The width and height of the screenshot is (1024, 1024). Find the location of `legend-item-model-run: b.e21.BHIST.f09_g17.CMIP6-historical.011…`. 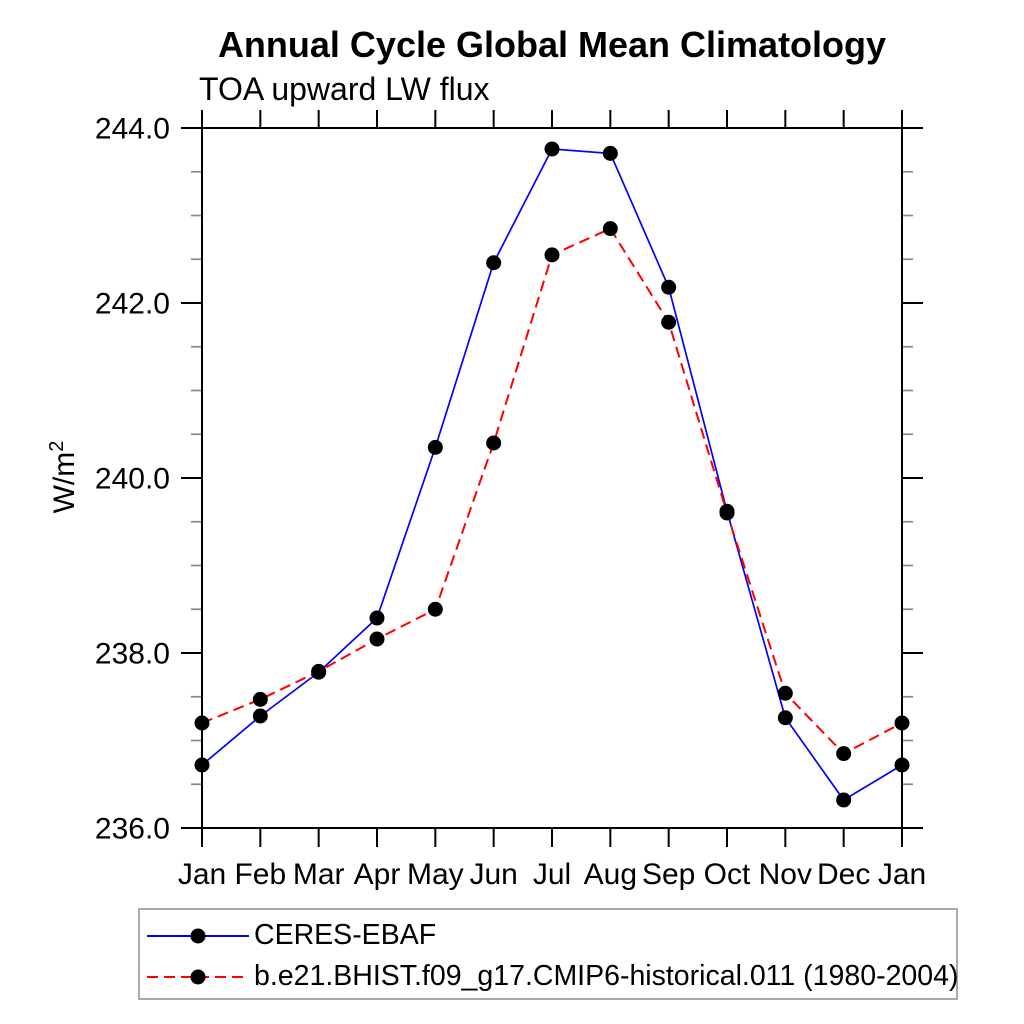

legend-item-model-run: b.e21.BHIST.f09_g17.CMIP6-historical.011… is located at coordinates (551, 976).